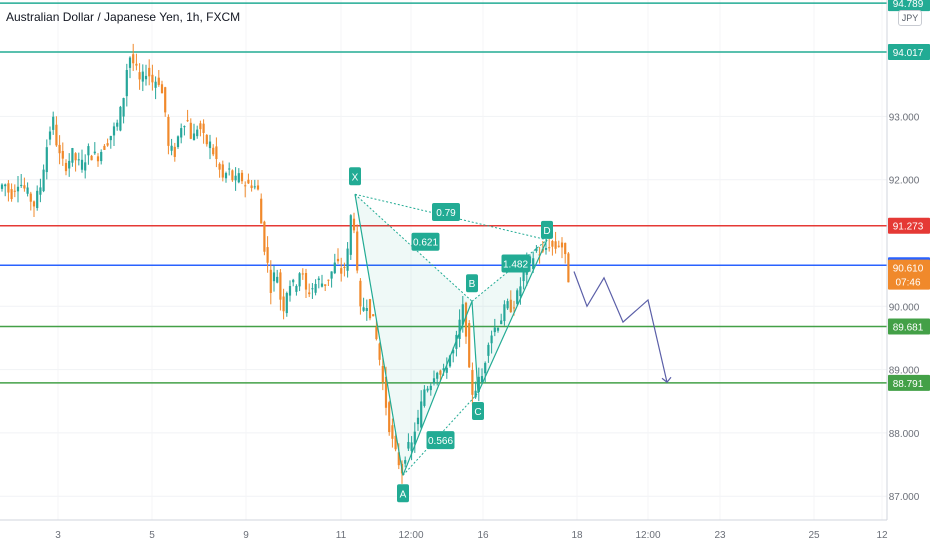  Describe the element at coordinates (814, 535) in the screenshot. I see `x-tick-label: 25` at that location.